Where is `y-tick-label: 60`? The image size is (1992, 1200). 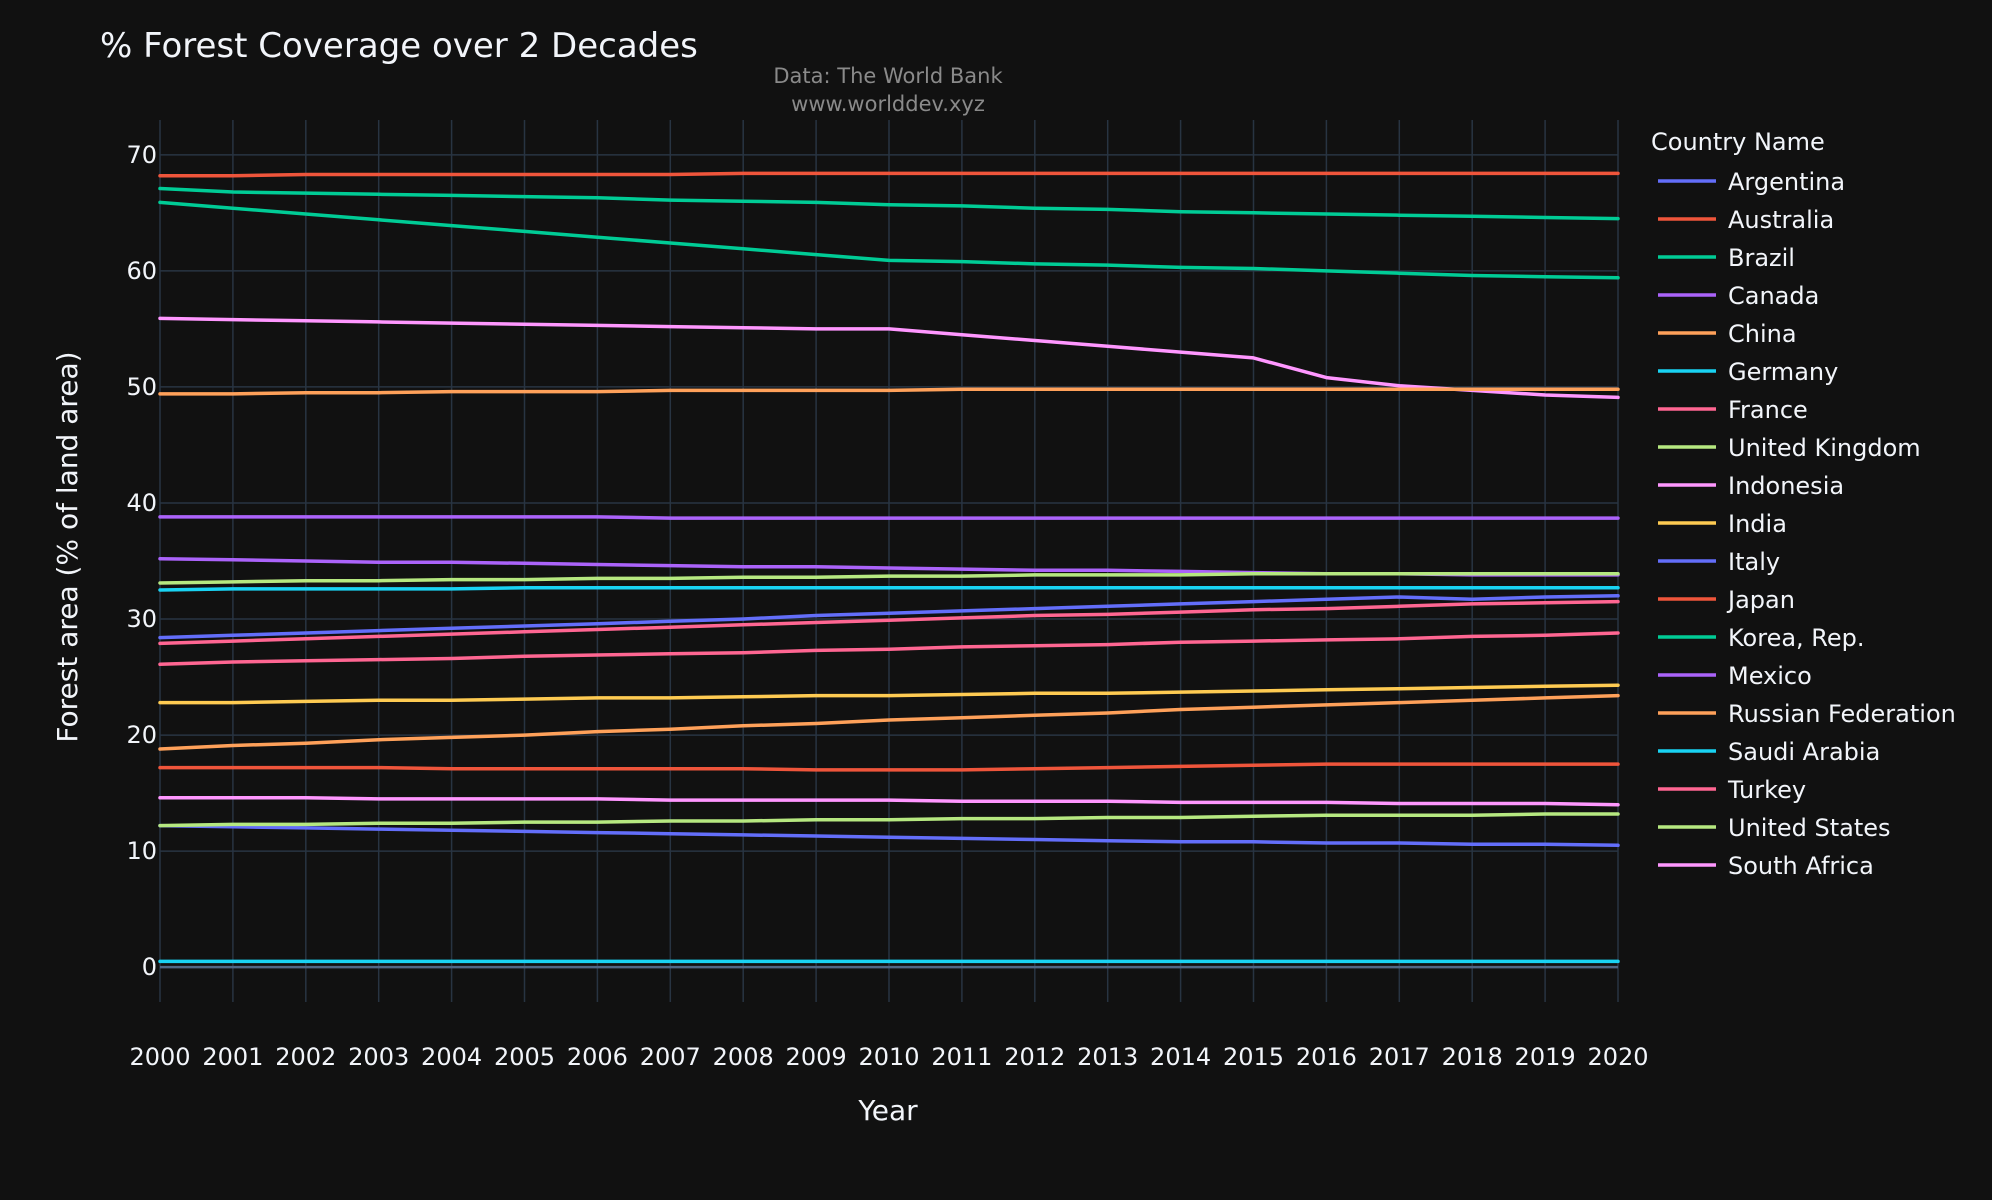
y-tick-label: 60 is located at coordinates (141, 271).